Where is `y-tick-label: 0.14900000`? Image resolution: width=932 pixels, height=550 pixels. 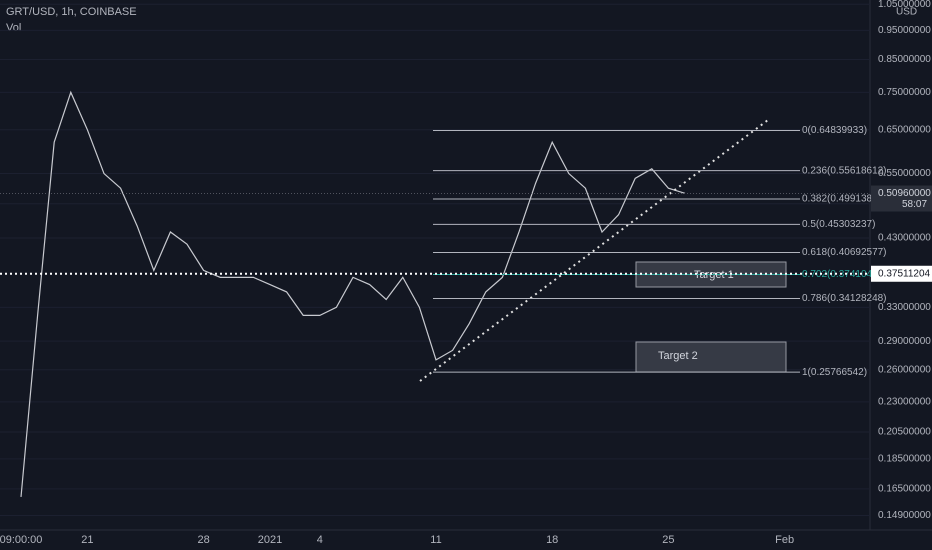 y-tick-label: 0.14900000 is located at coordinates (904, 515).